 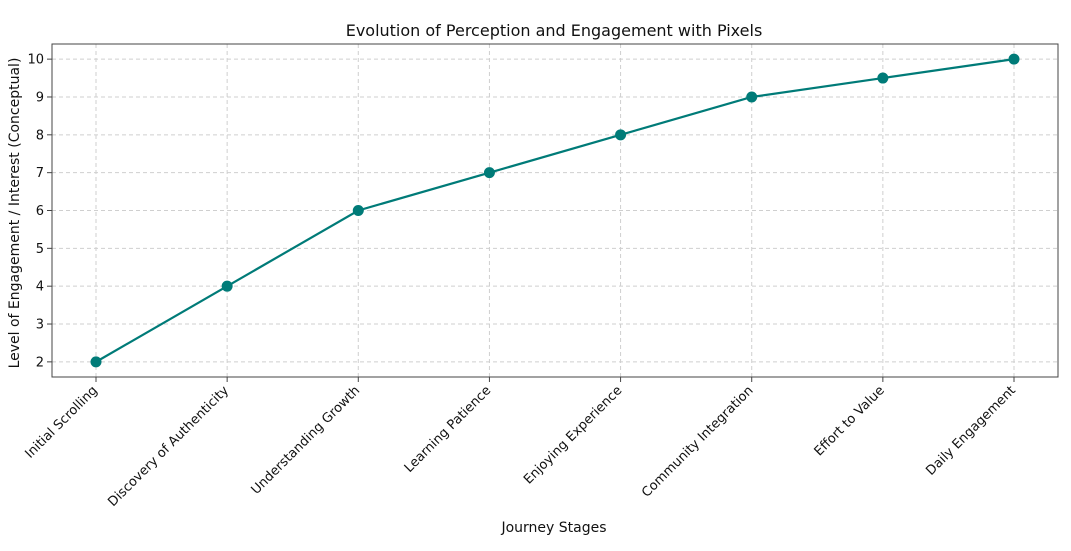 I want to click on x-tick-label: Understanding Growth, so click(x=306, y=440).